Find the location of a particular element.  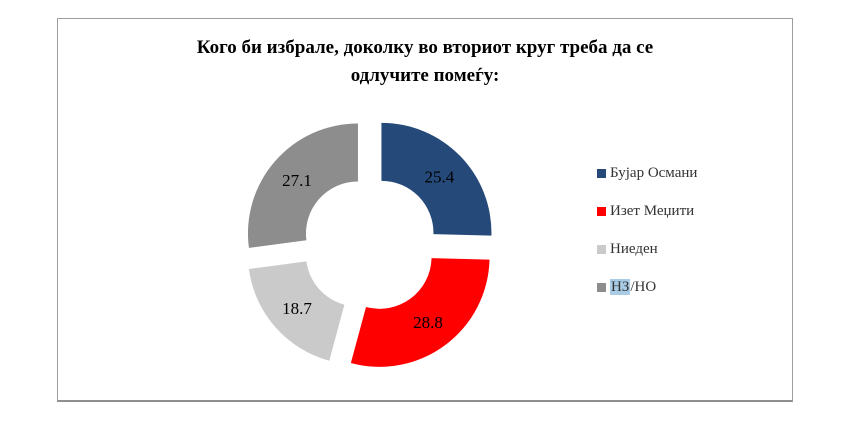

legend-item-2: Ниеден is located at coordinates (647, 249).